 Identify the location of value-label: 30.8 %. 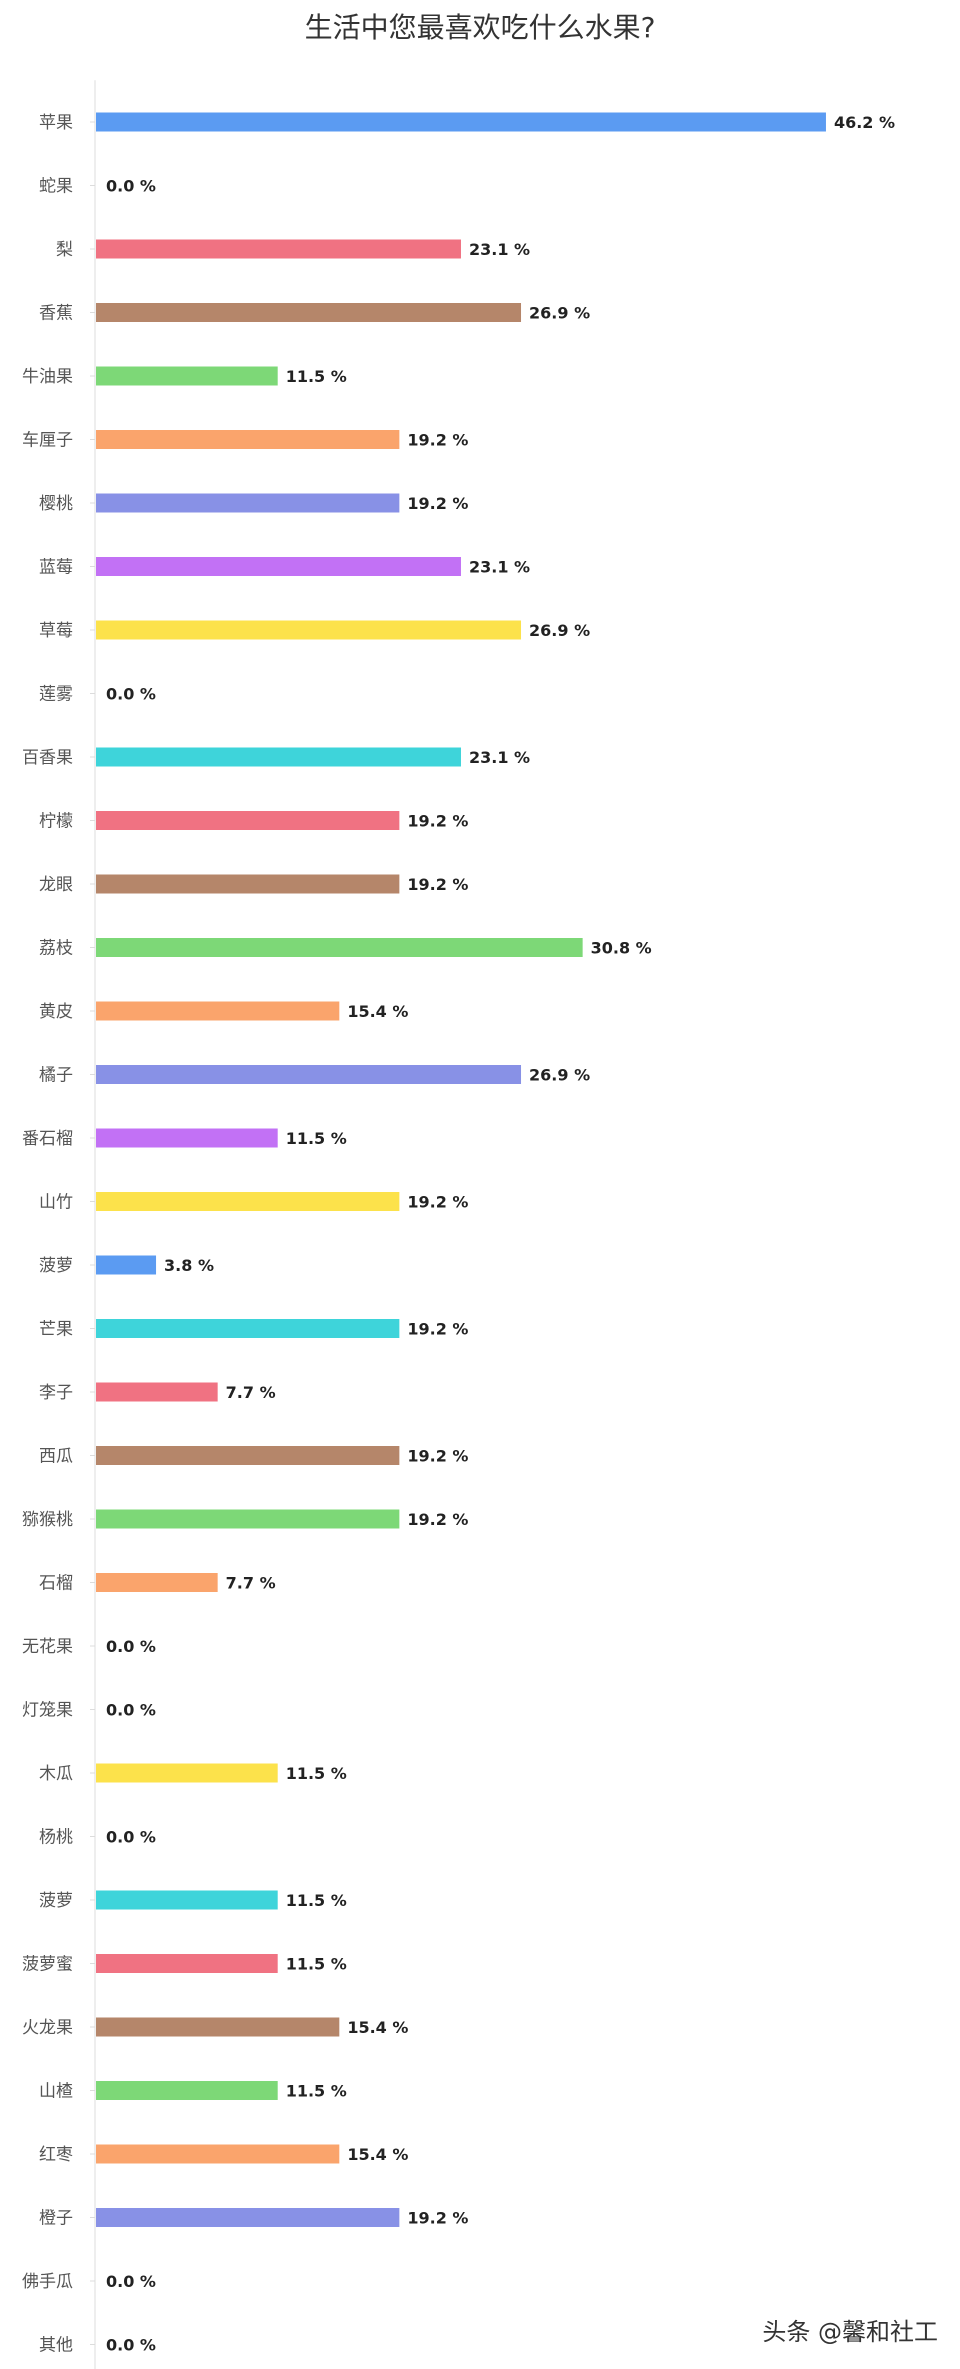
(621, 948).